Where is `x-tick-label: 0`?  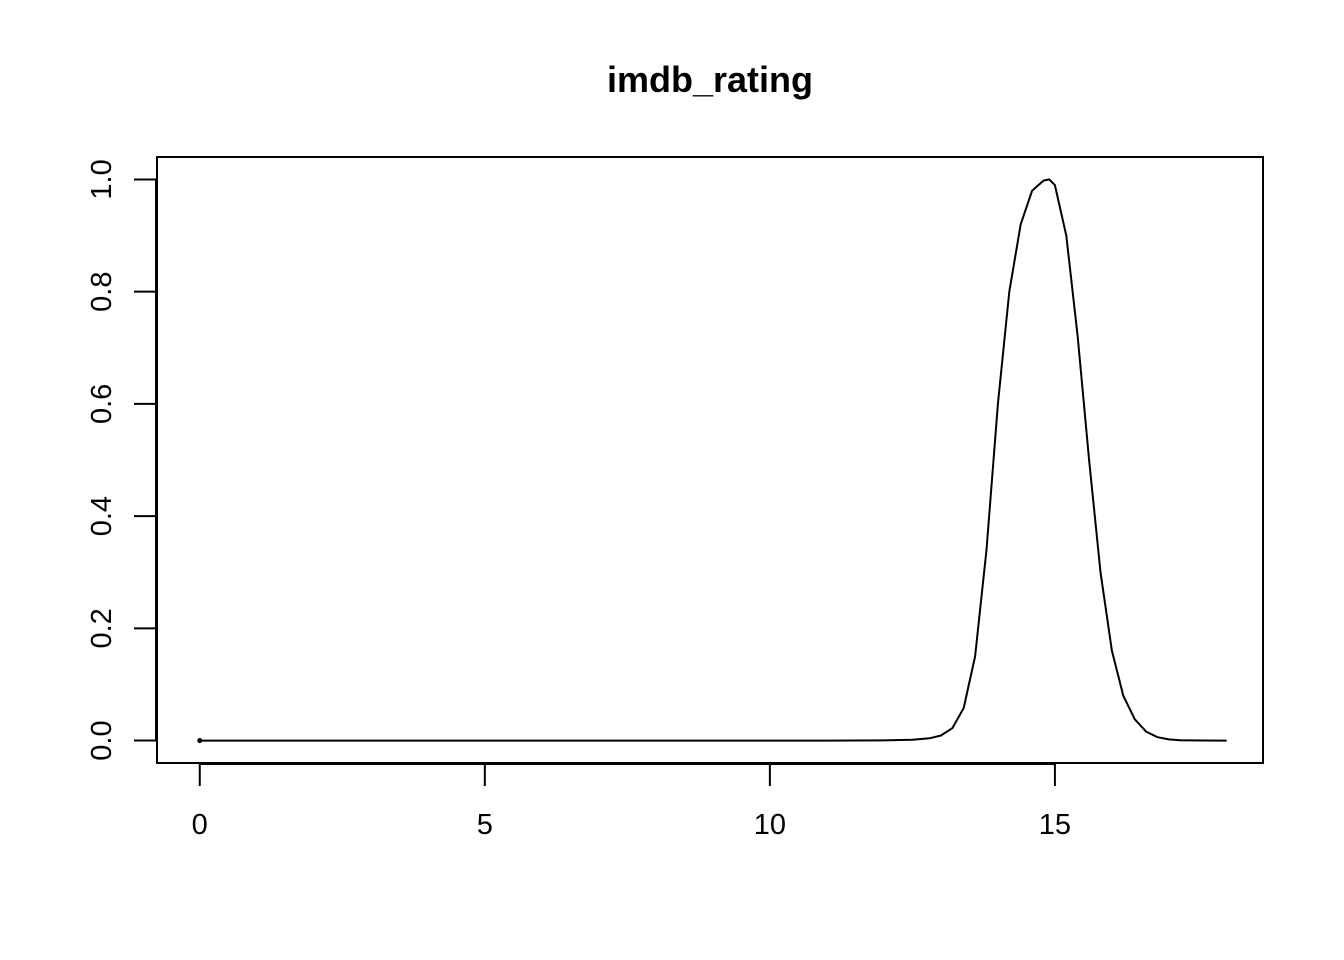 x-tick-label: 0 is located at coordinates (200, 825).